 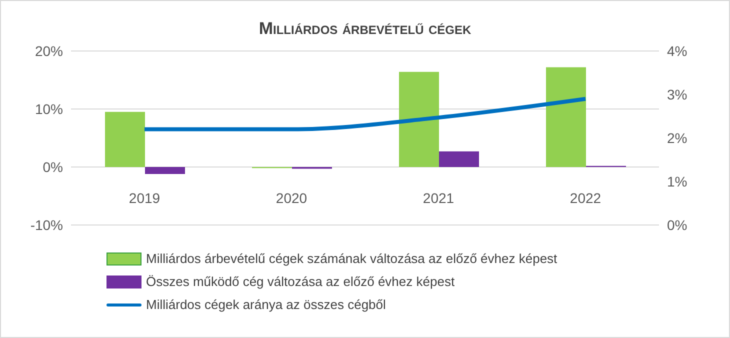 What do you see at coordinates (677, 181) in the screenshot?
I see `y2-tick-label: 1%` at bounding box center [677, 181].